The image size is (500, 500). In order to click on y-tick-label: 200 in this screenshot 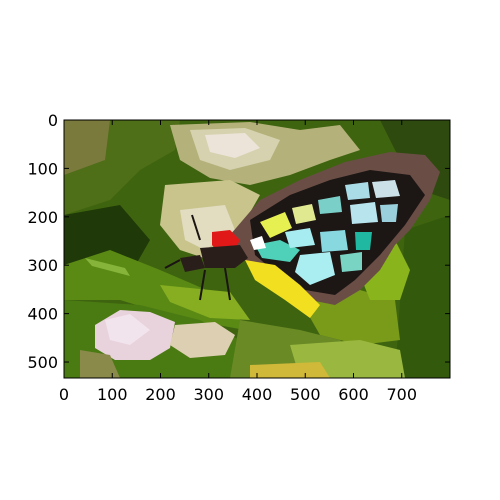, I will do `click(42, 217)`.